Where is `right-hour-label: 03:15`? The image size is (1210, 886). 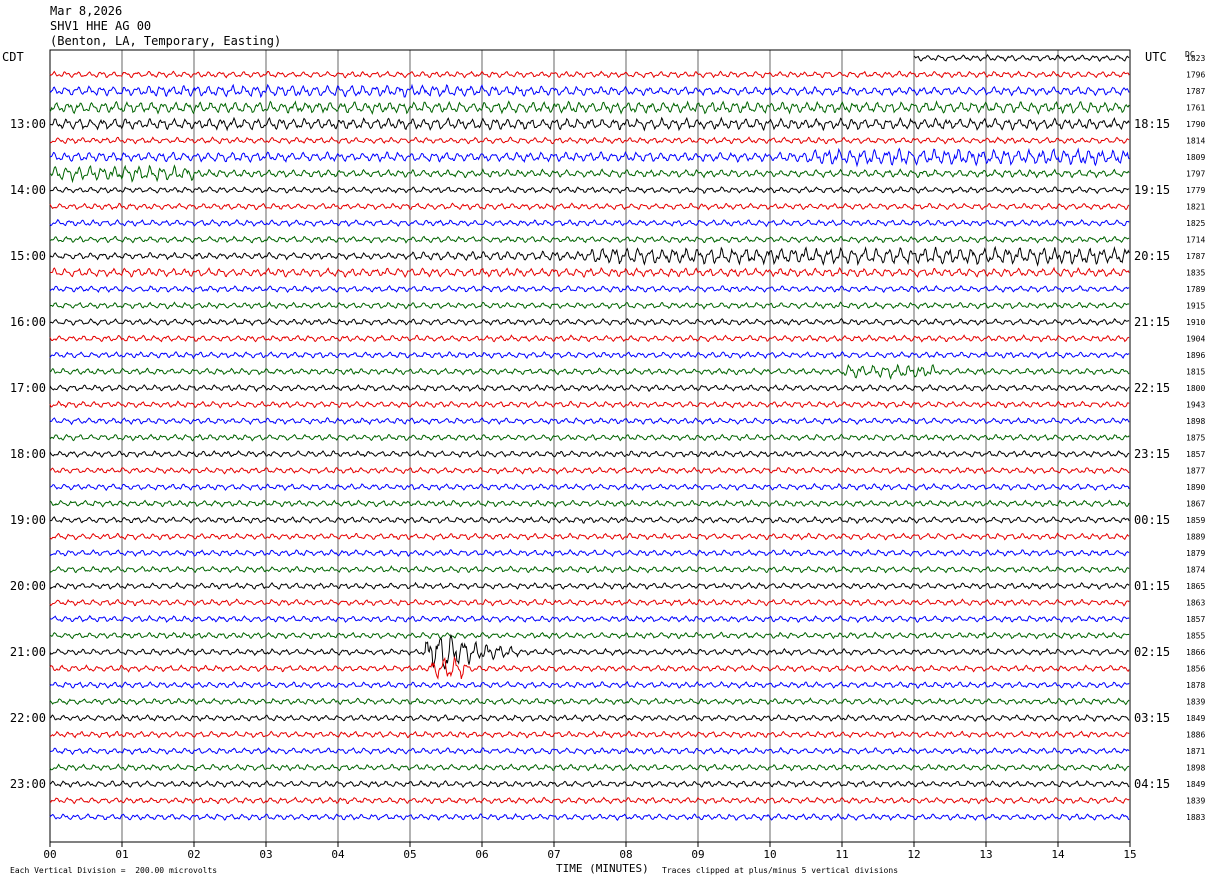 right-hour-label: 03:15 is located at coordinates (1152, 718).